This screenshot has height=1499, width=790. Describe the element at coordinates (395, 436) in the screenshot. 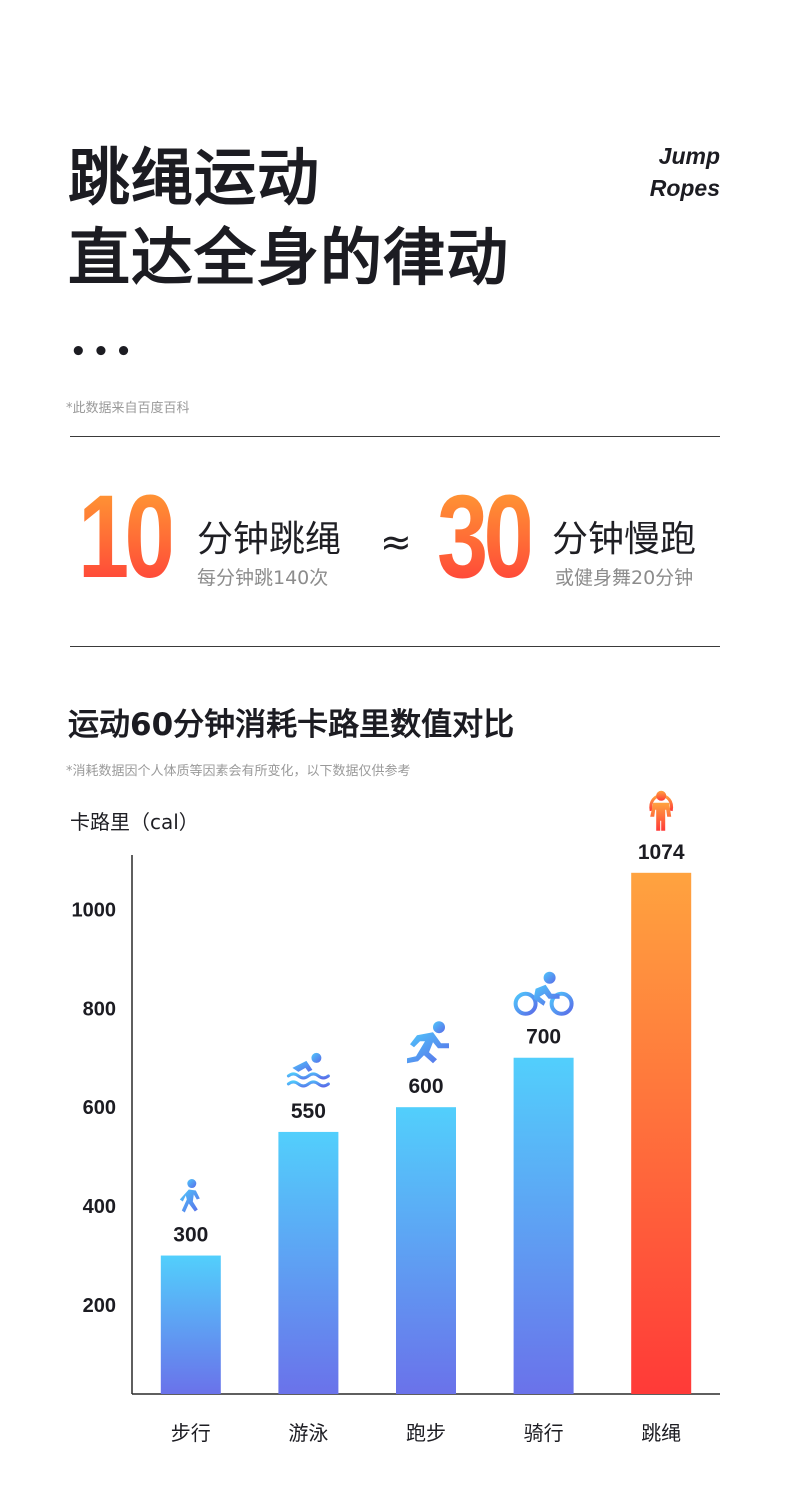

I see `divider-top` at that location.